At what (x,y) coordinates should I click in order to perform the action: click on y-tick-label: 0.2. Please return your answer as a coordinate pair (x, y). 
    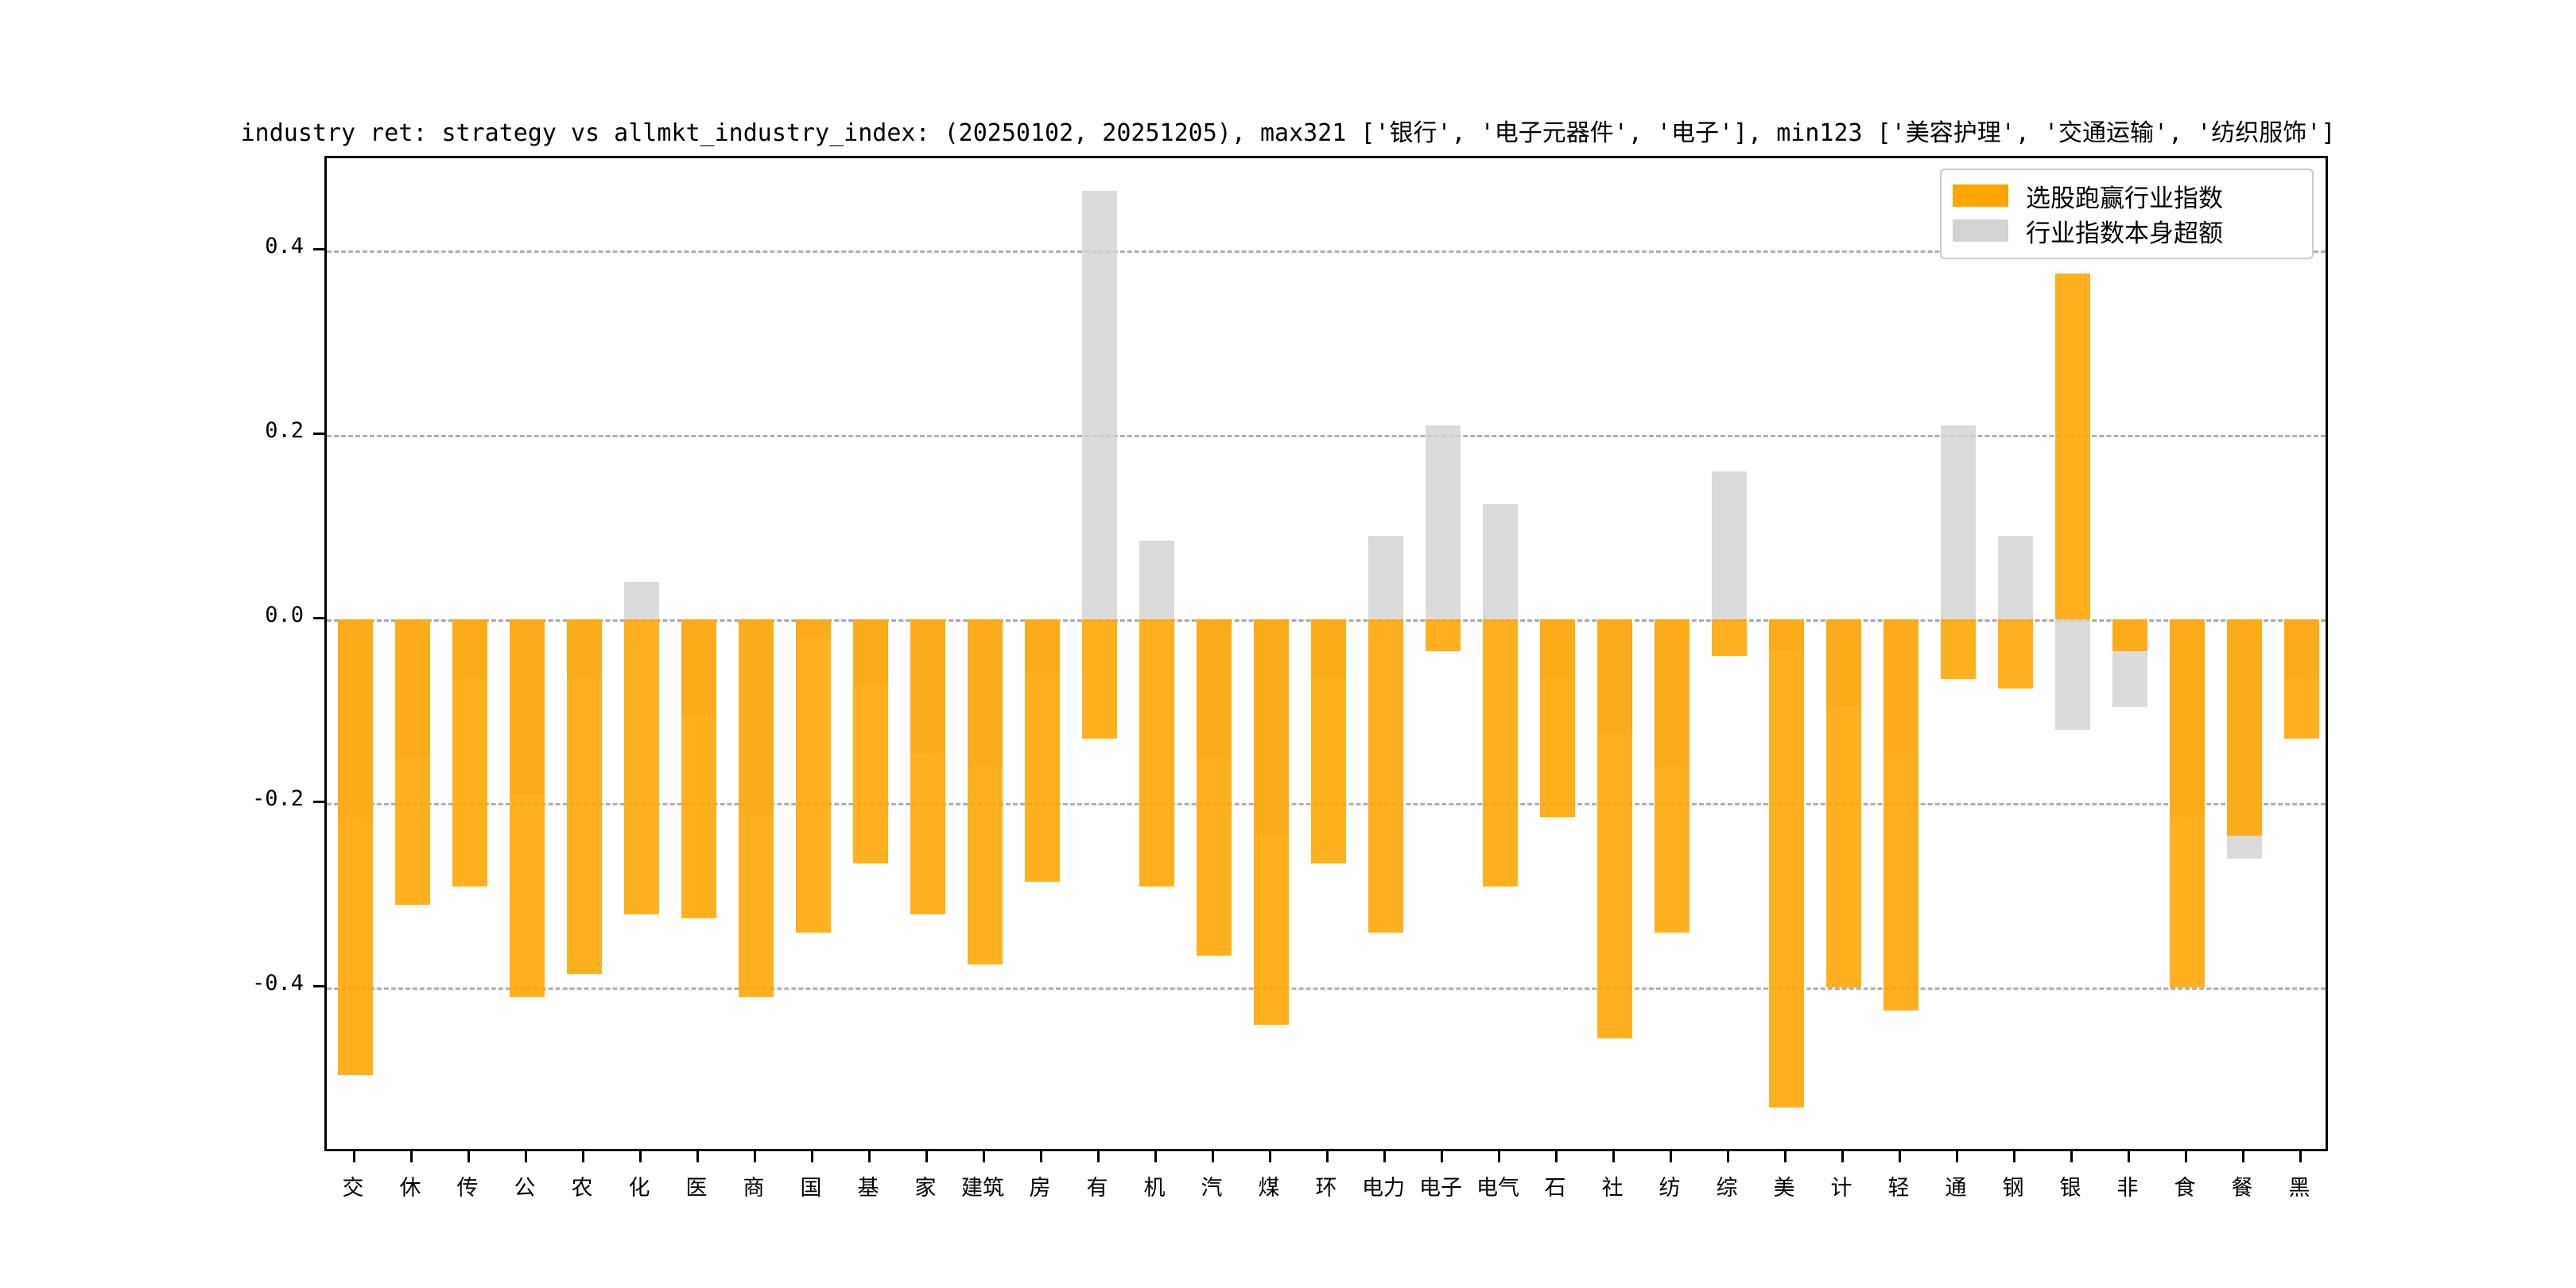
    Looking at the image, I should click on (284, 430).